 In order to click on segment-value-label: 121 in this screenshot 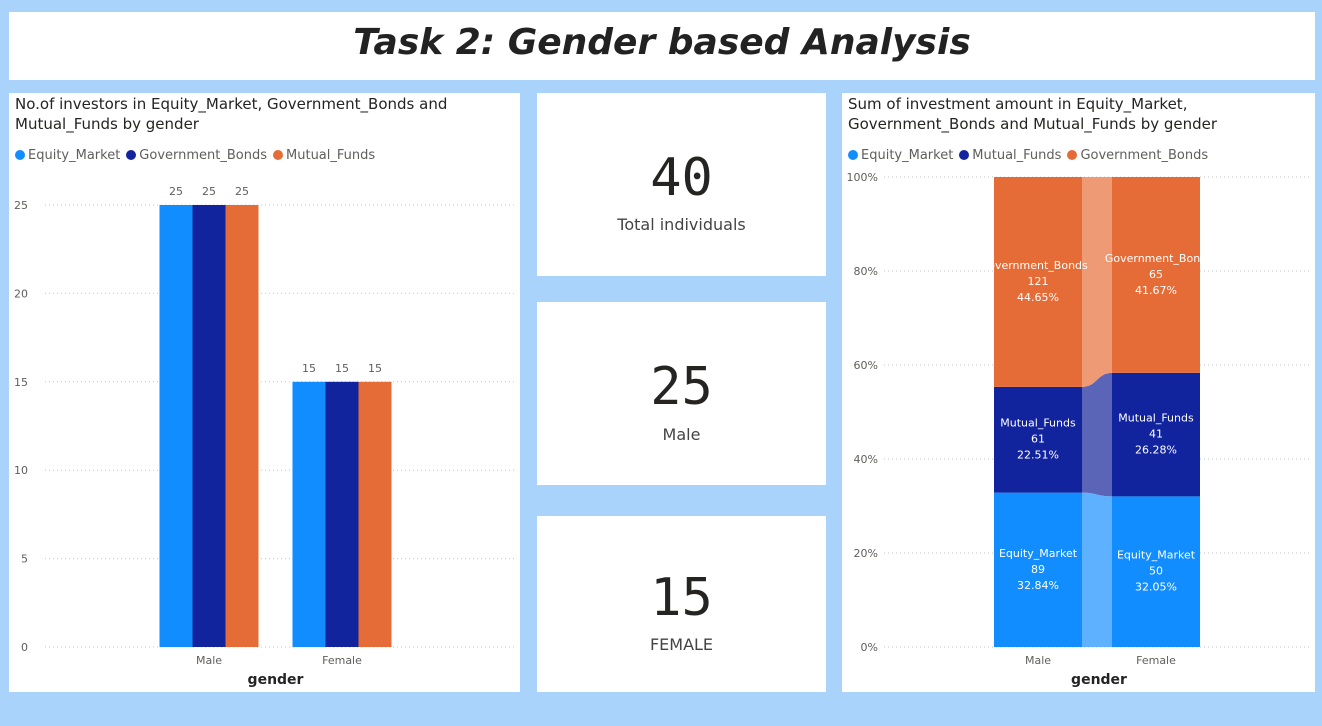, I will do `click(1038, 281)`.